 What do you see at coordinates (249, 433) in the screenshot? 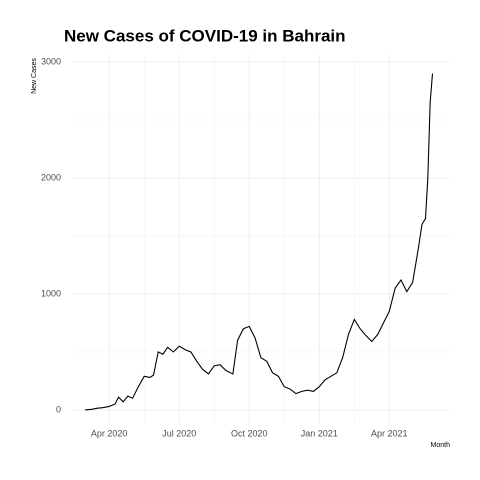
I see `x-tick-label: Oct 2020` at bounding box center [249, 433].